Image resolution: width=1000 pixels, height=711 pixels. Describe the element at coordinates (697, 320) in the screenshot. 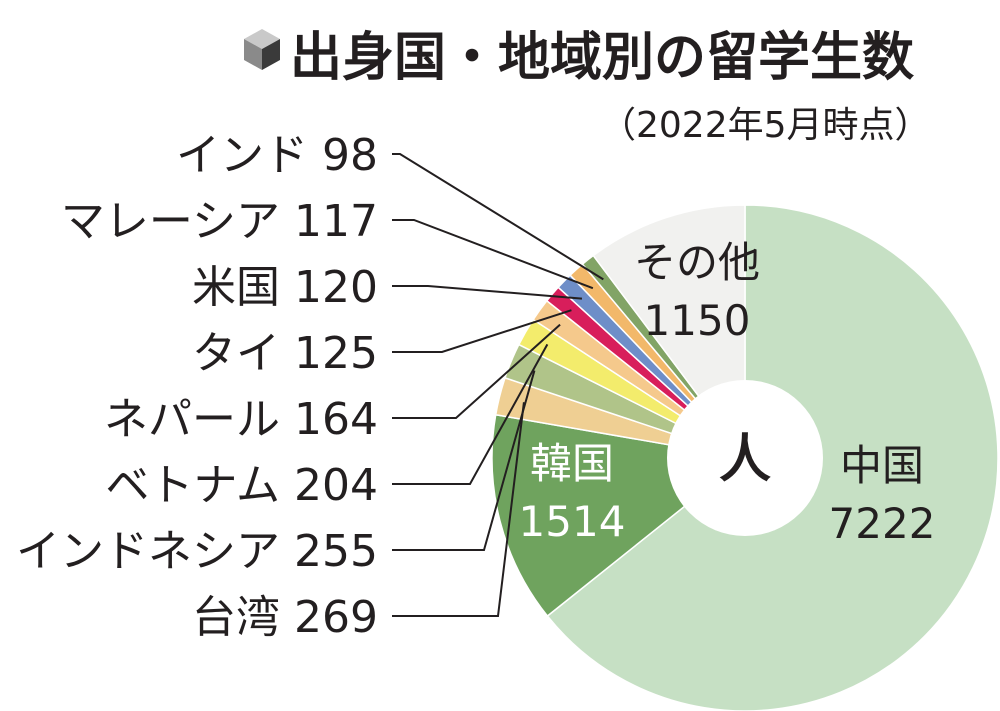

I see `slice-value: 1150` at that location.